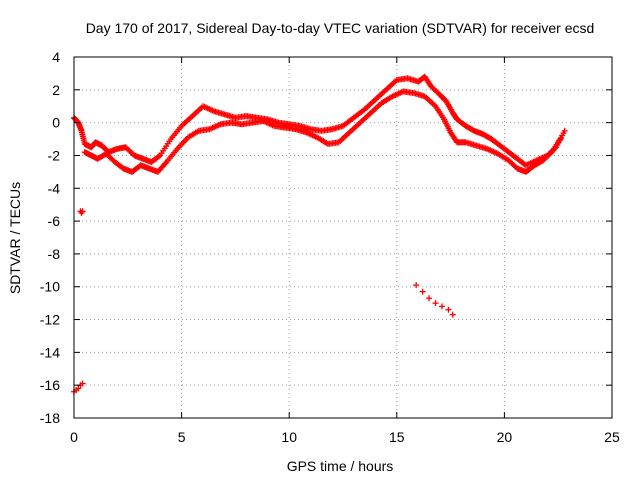  I want to click on x-tick-label: 15, so click(397, 437).